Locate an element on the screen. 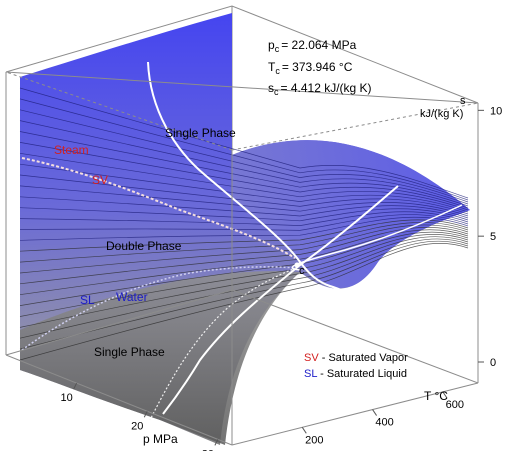 This screenshot has height=451, width=508. z-axis-tick-label: 10 is located at coordinates (496, 111).